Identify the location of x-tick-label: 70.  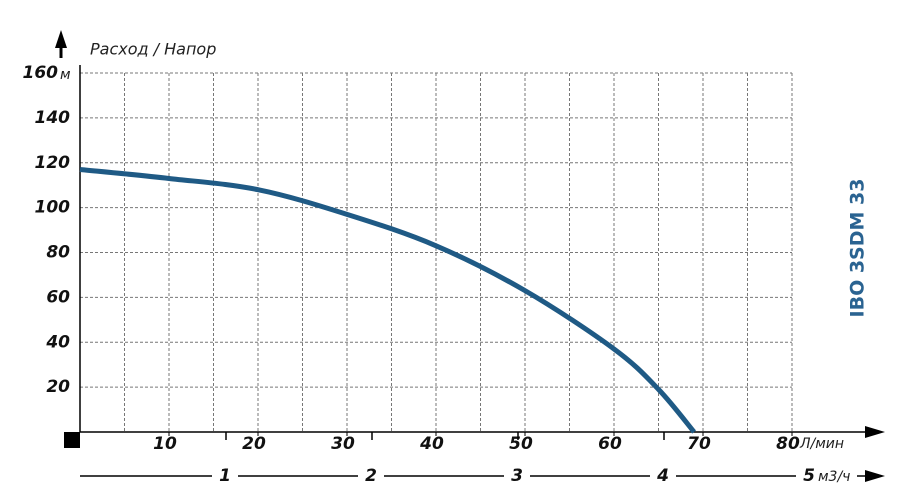
(699, 444).